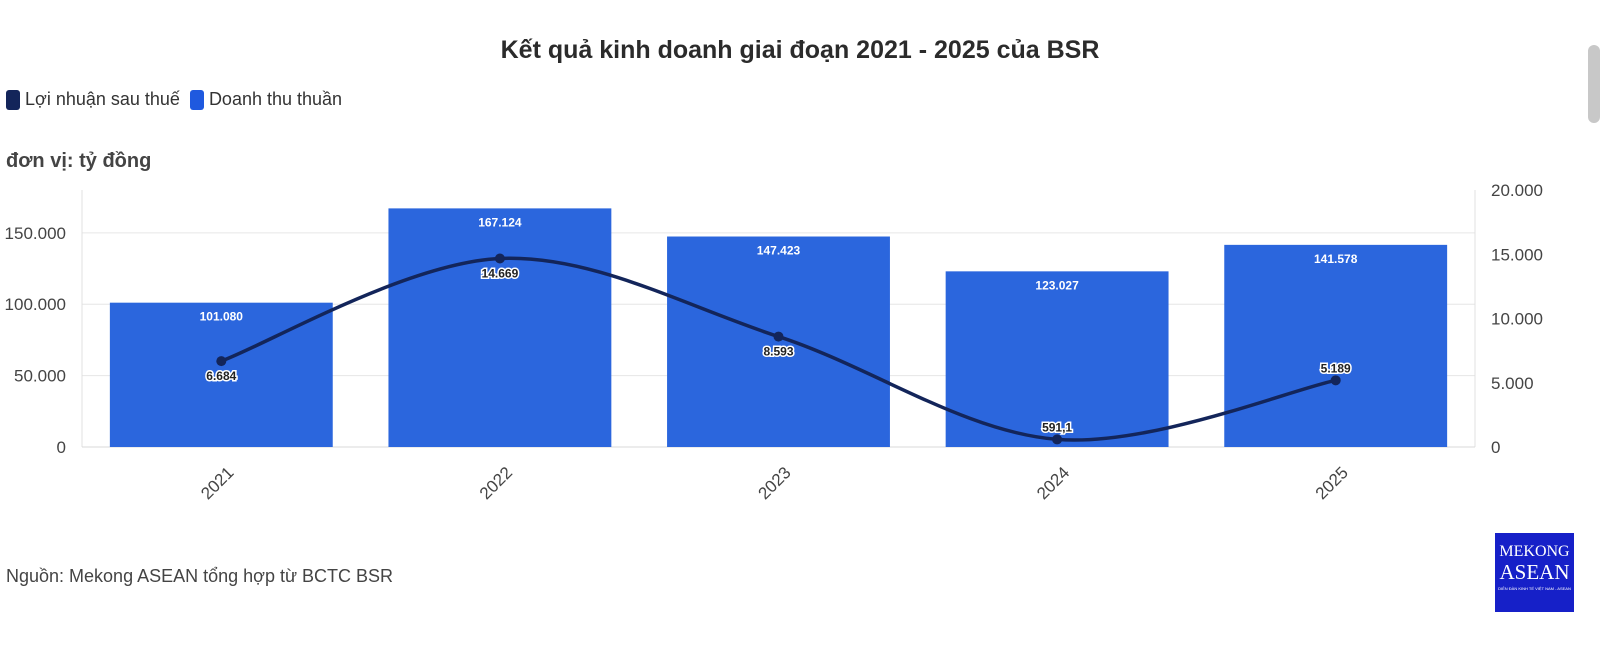 Image resolution: width=1600 pixels, height=653 pixels. I want to click on line-data-label: 14.669, so click(500, 274).